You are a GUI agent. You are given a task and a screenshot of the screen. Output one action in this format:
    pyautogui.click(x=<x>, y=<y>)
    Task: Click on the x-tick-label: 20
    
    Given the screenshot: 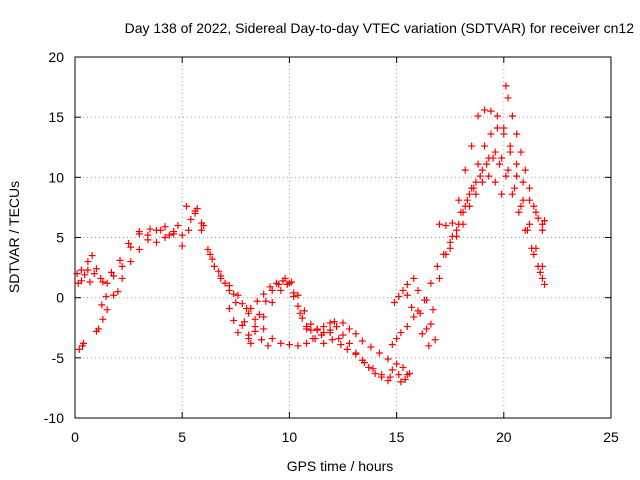 What is the action you would take?
    pyautogui.click(x=504, y=437)
    